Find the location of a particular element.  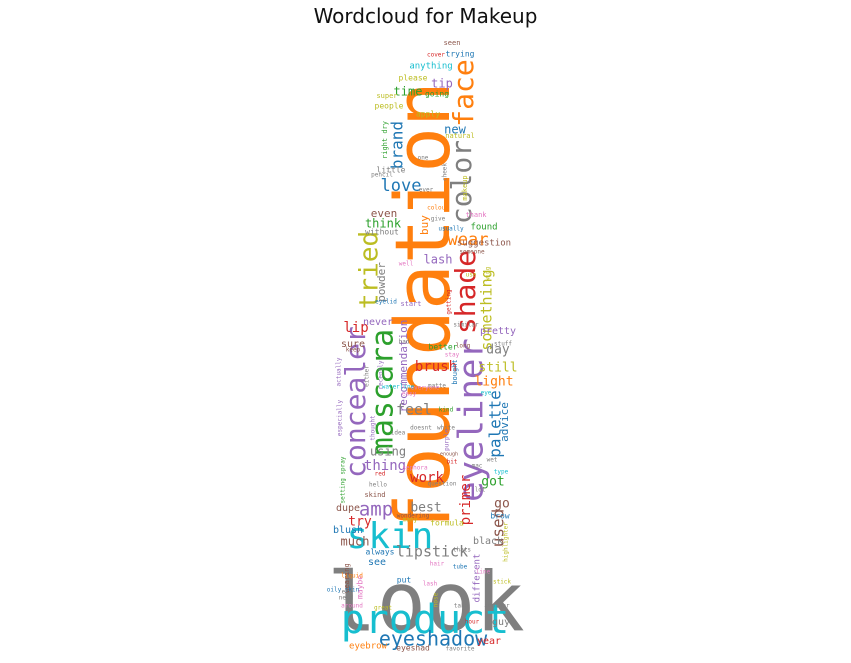

word-found-55: found is located at coordinates (483, 228).